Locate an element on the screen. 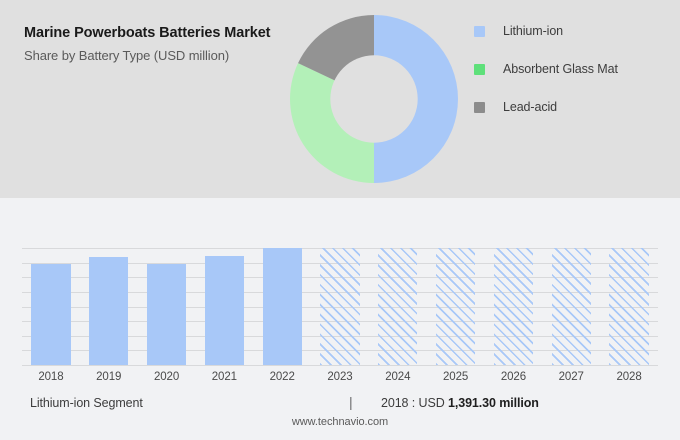  bar-slot-2021 is located at coordinates (224, 306).